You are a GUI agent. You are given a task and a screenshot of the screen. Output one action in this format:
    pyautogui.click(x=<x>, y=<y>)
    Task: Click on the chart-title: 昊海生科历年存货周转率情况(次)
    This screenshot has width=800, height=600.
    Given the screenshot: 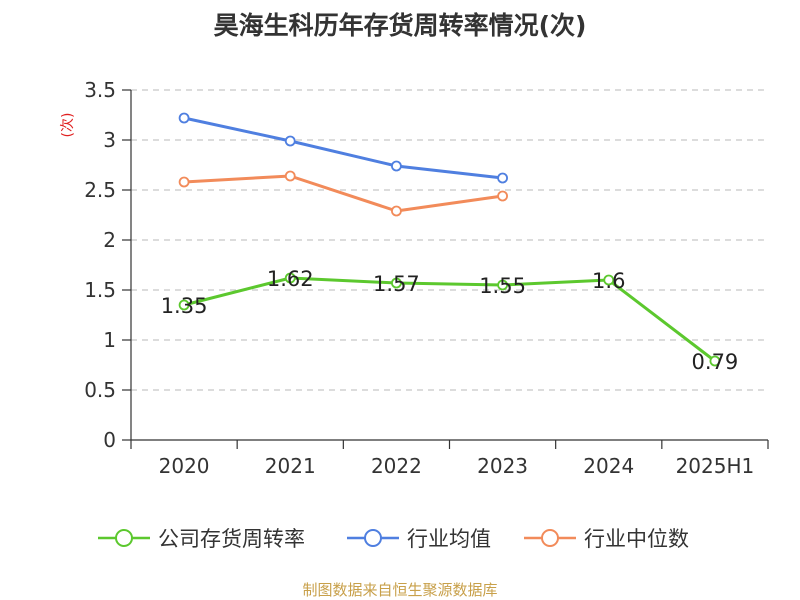 What is the action you would take?
    pyautogui.click(x=400, y=25)
    